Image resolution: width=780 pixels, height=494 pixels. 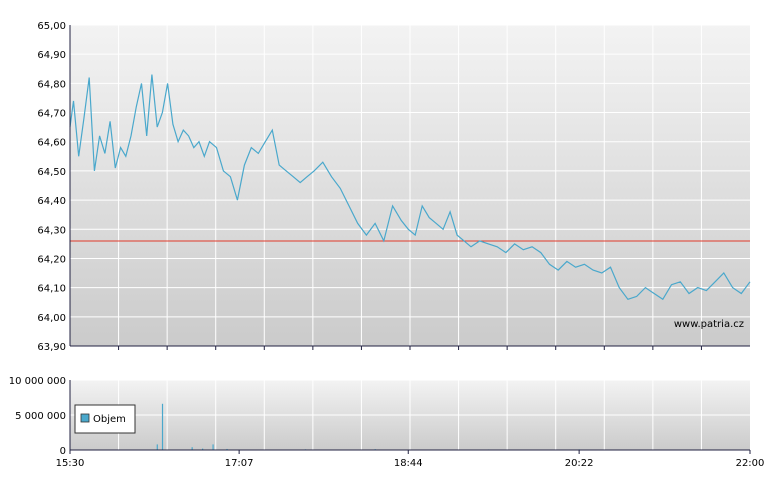 I want to click on price-y-tick-label: 64,70, so click(x=51, y=114).